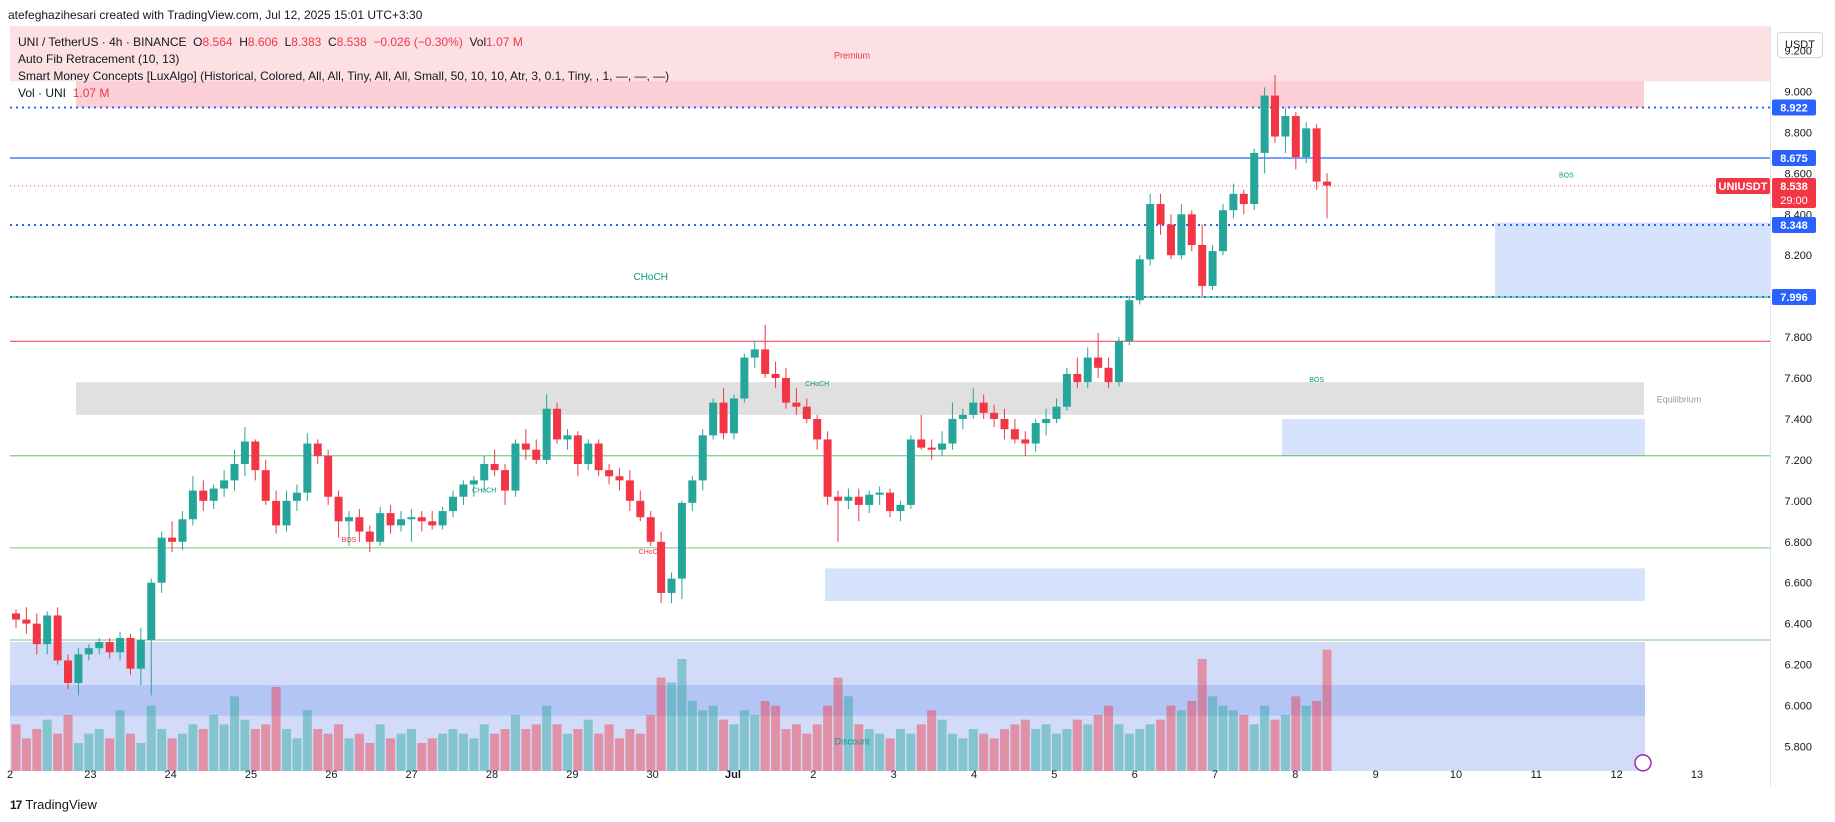 This screenshot has width=1835, height=822. I want to click on time-tick-label: 9, so click(1376, 775).